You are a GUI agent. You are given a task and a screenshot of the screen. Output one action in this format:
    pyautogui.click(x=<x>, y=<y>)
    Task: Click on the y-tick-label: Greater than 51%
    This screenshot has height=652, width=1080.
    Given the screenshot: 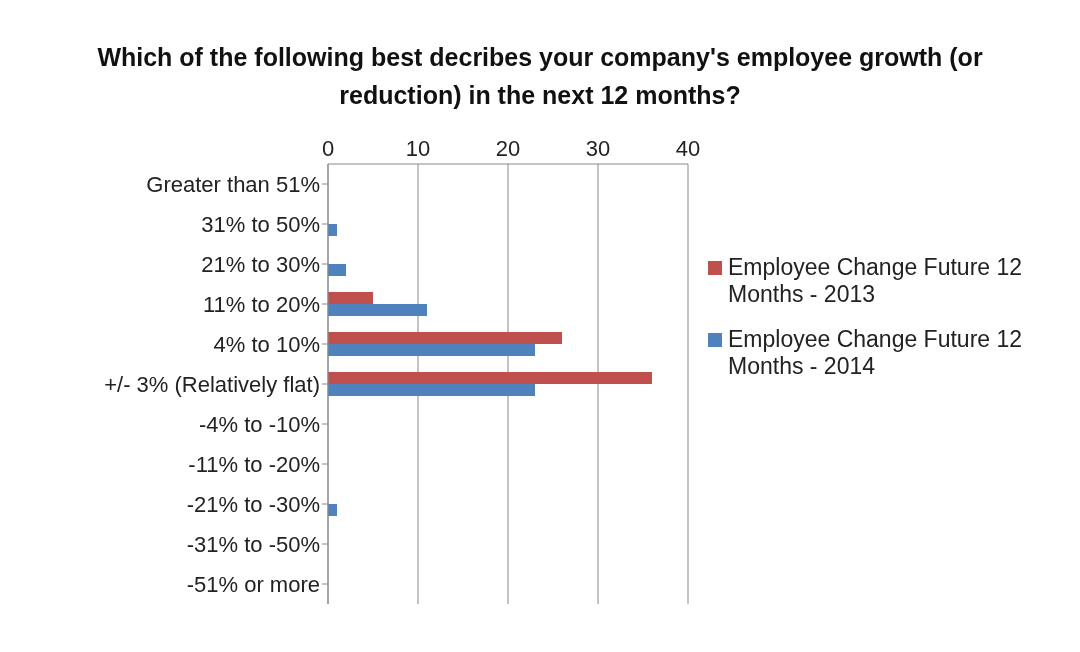 What is the action you would take?
    pyautogui.click(x=233, y=184)
    